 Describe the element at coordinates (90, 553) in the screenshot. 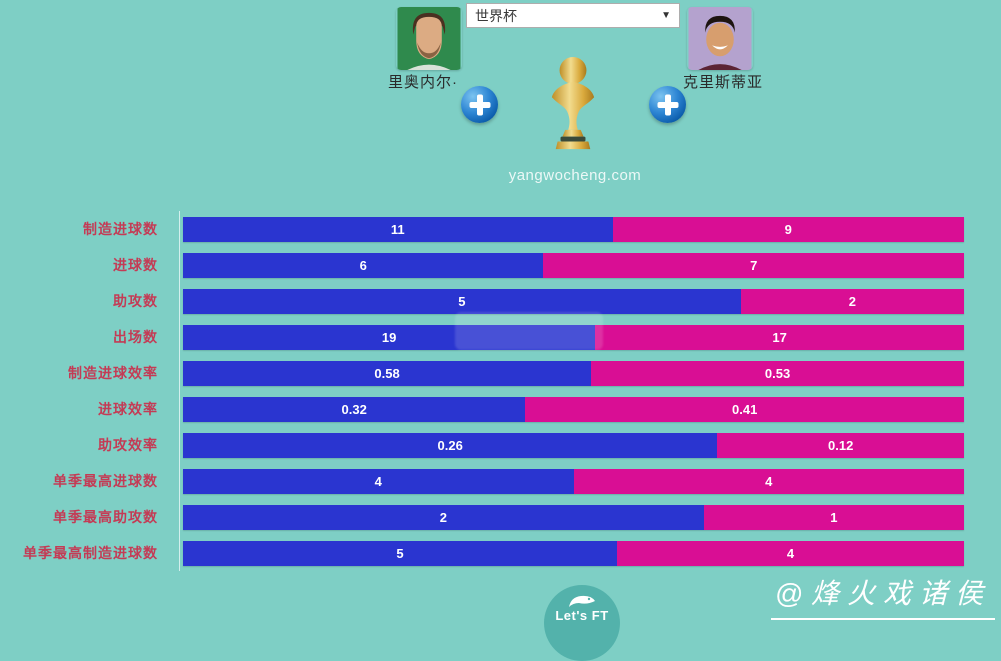

I see `stat-category-label: 单季最高制造进球数` at that location.